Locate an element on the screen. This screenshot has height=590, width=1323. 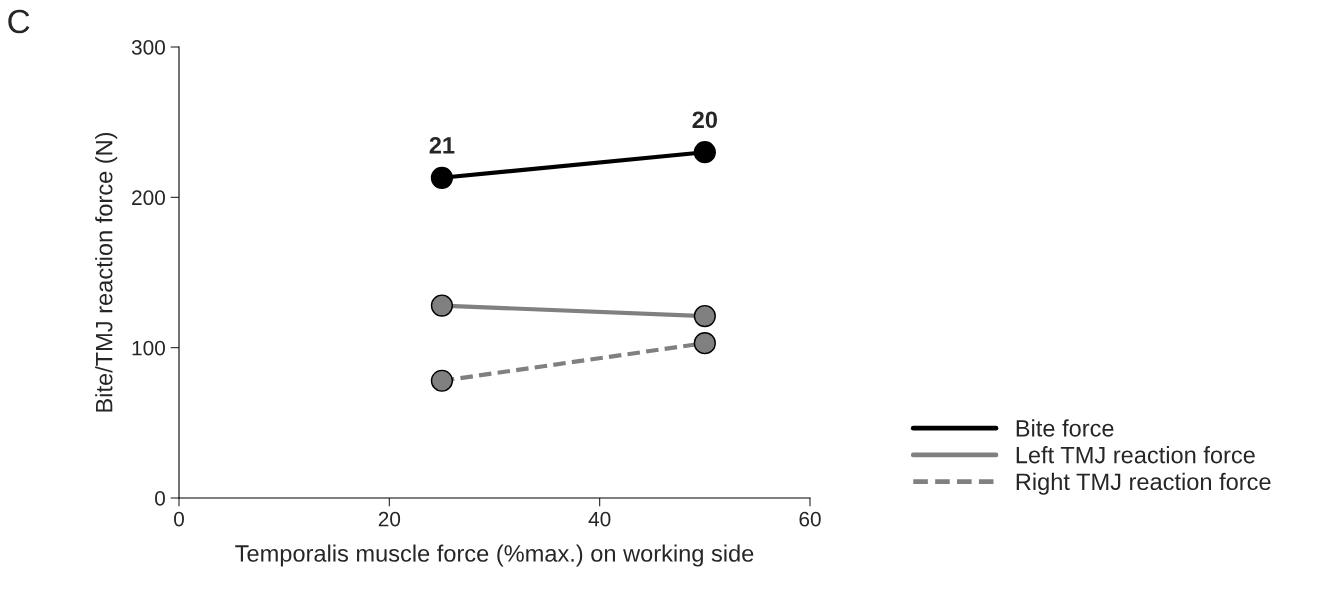
y-tick-label: 100 is located at coordinates (148, 348).